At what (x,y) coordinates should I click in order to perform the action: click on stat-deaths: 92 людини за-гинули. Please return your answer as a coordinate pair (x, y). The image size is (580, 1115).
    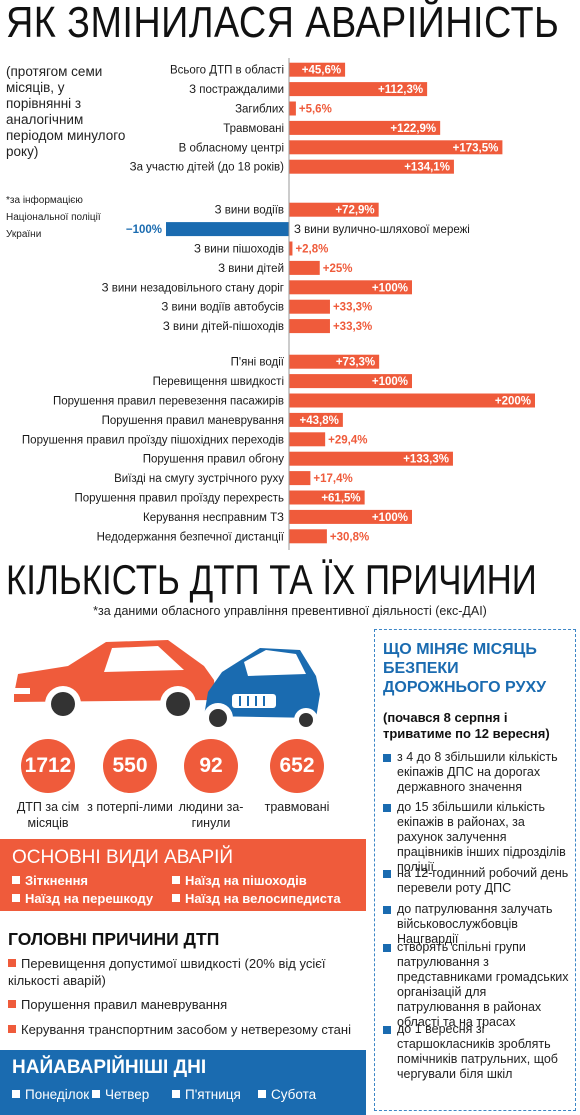
    Looking at the image, I should click on (211, 785).